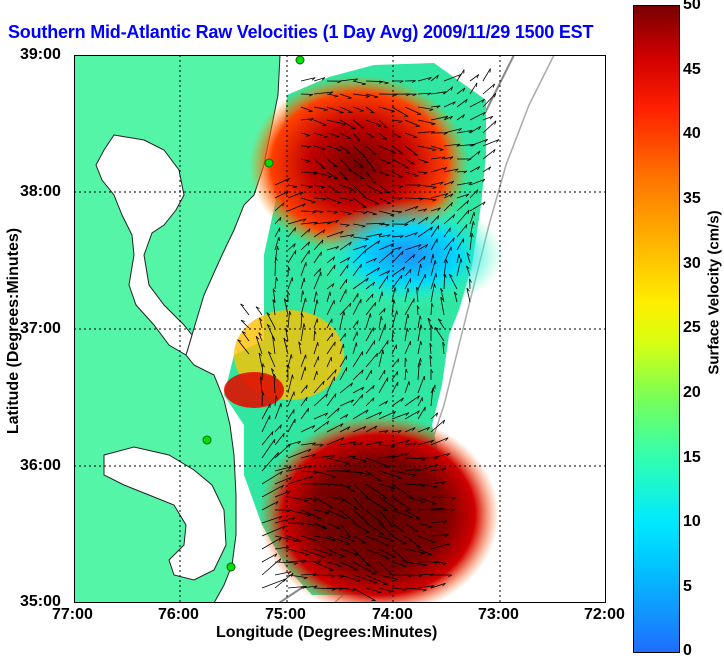 This screenshot has width=724, height=660. I want to click on x-tick-label: 75:00, so click(285, 615).